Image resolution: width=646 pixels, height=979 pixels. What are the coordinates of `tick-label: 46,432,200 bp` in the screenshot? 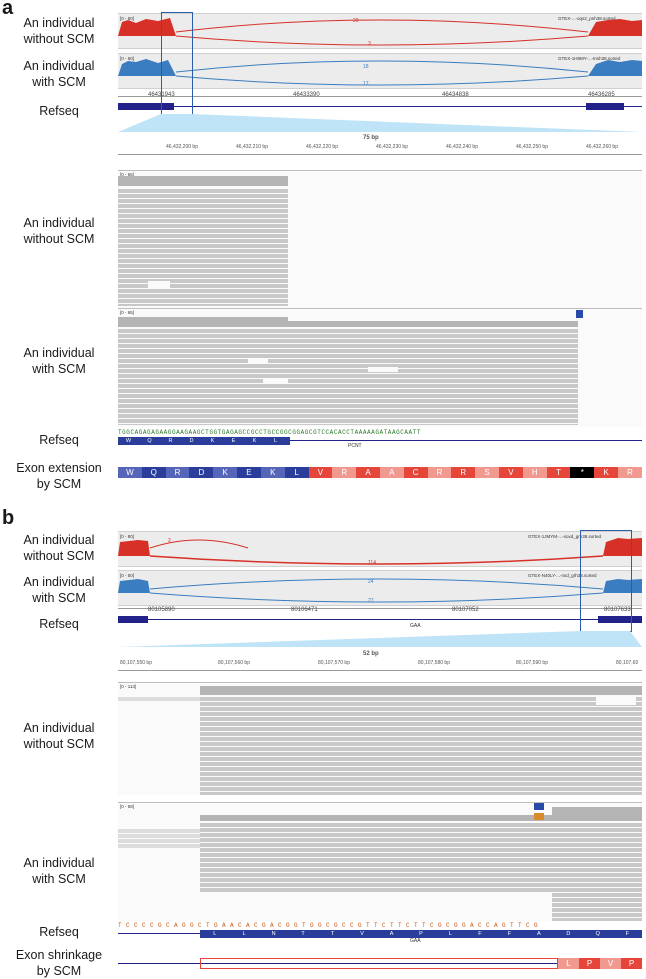 It's located at (182, 147).